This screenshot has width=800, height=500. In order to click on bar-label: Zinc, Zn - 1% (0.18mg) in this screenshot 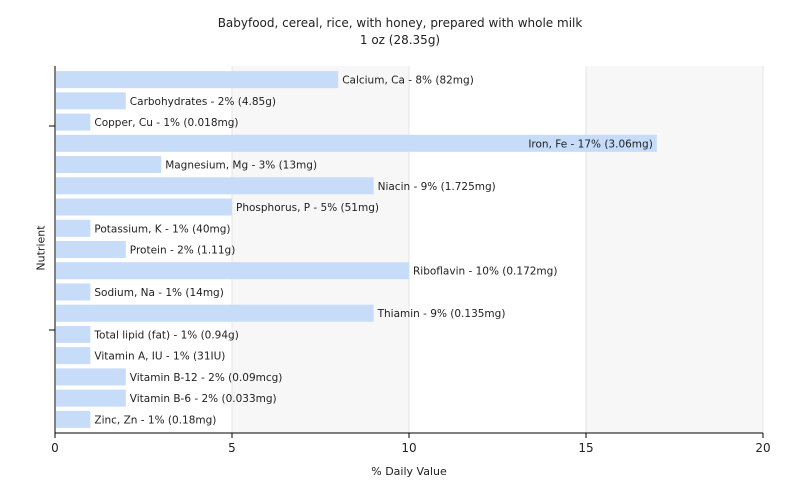, I will do `click(155, 420)`.